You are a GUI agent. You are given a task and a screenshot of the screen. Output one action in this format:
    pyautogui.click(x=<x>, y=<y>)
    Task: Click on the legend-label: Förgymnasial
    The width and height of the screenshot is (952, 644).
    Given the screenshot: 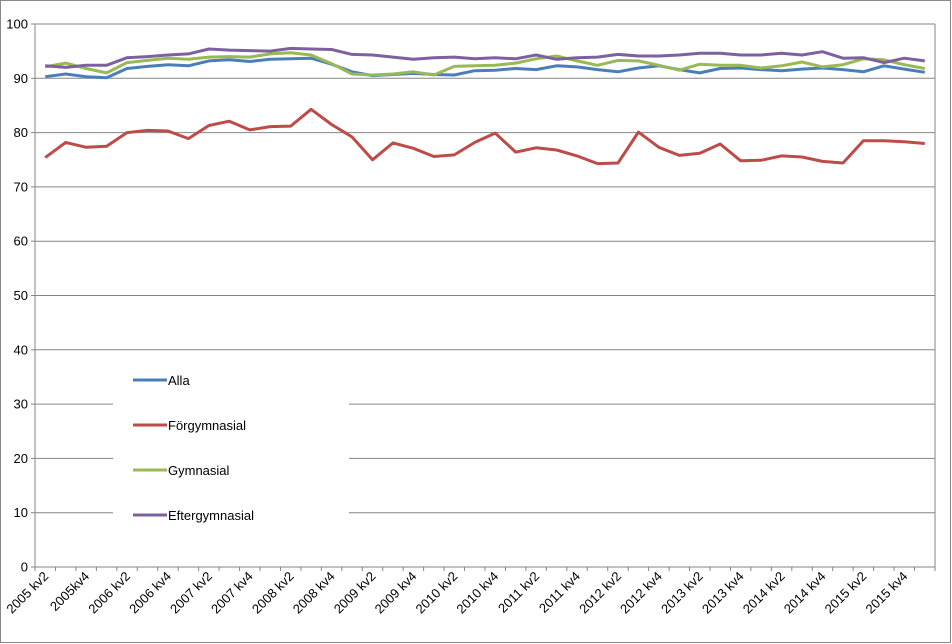 What is the action you would take?
    pyautogui.click(x=207, y=425)
    